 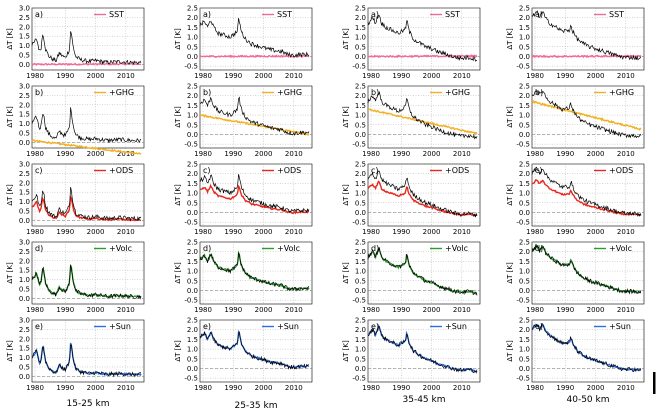 I want to click on legend-label: SST, so click(x=284, y=14).